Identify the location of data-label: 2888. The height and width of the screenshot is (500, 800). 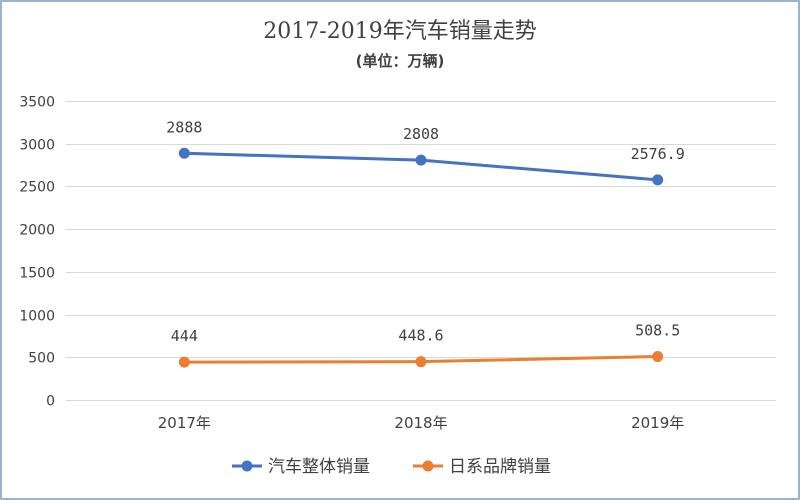
(184, 127).